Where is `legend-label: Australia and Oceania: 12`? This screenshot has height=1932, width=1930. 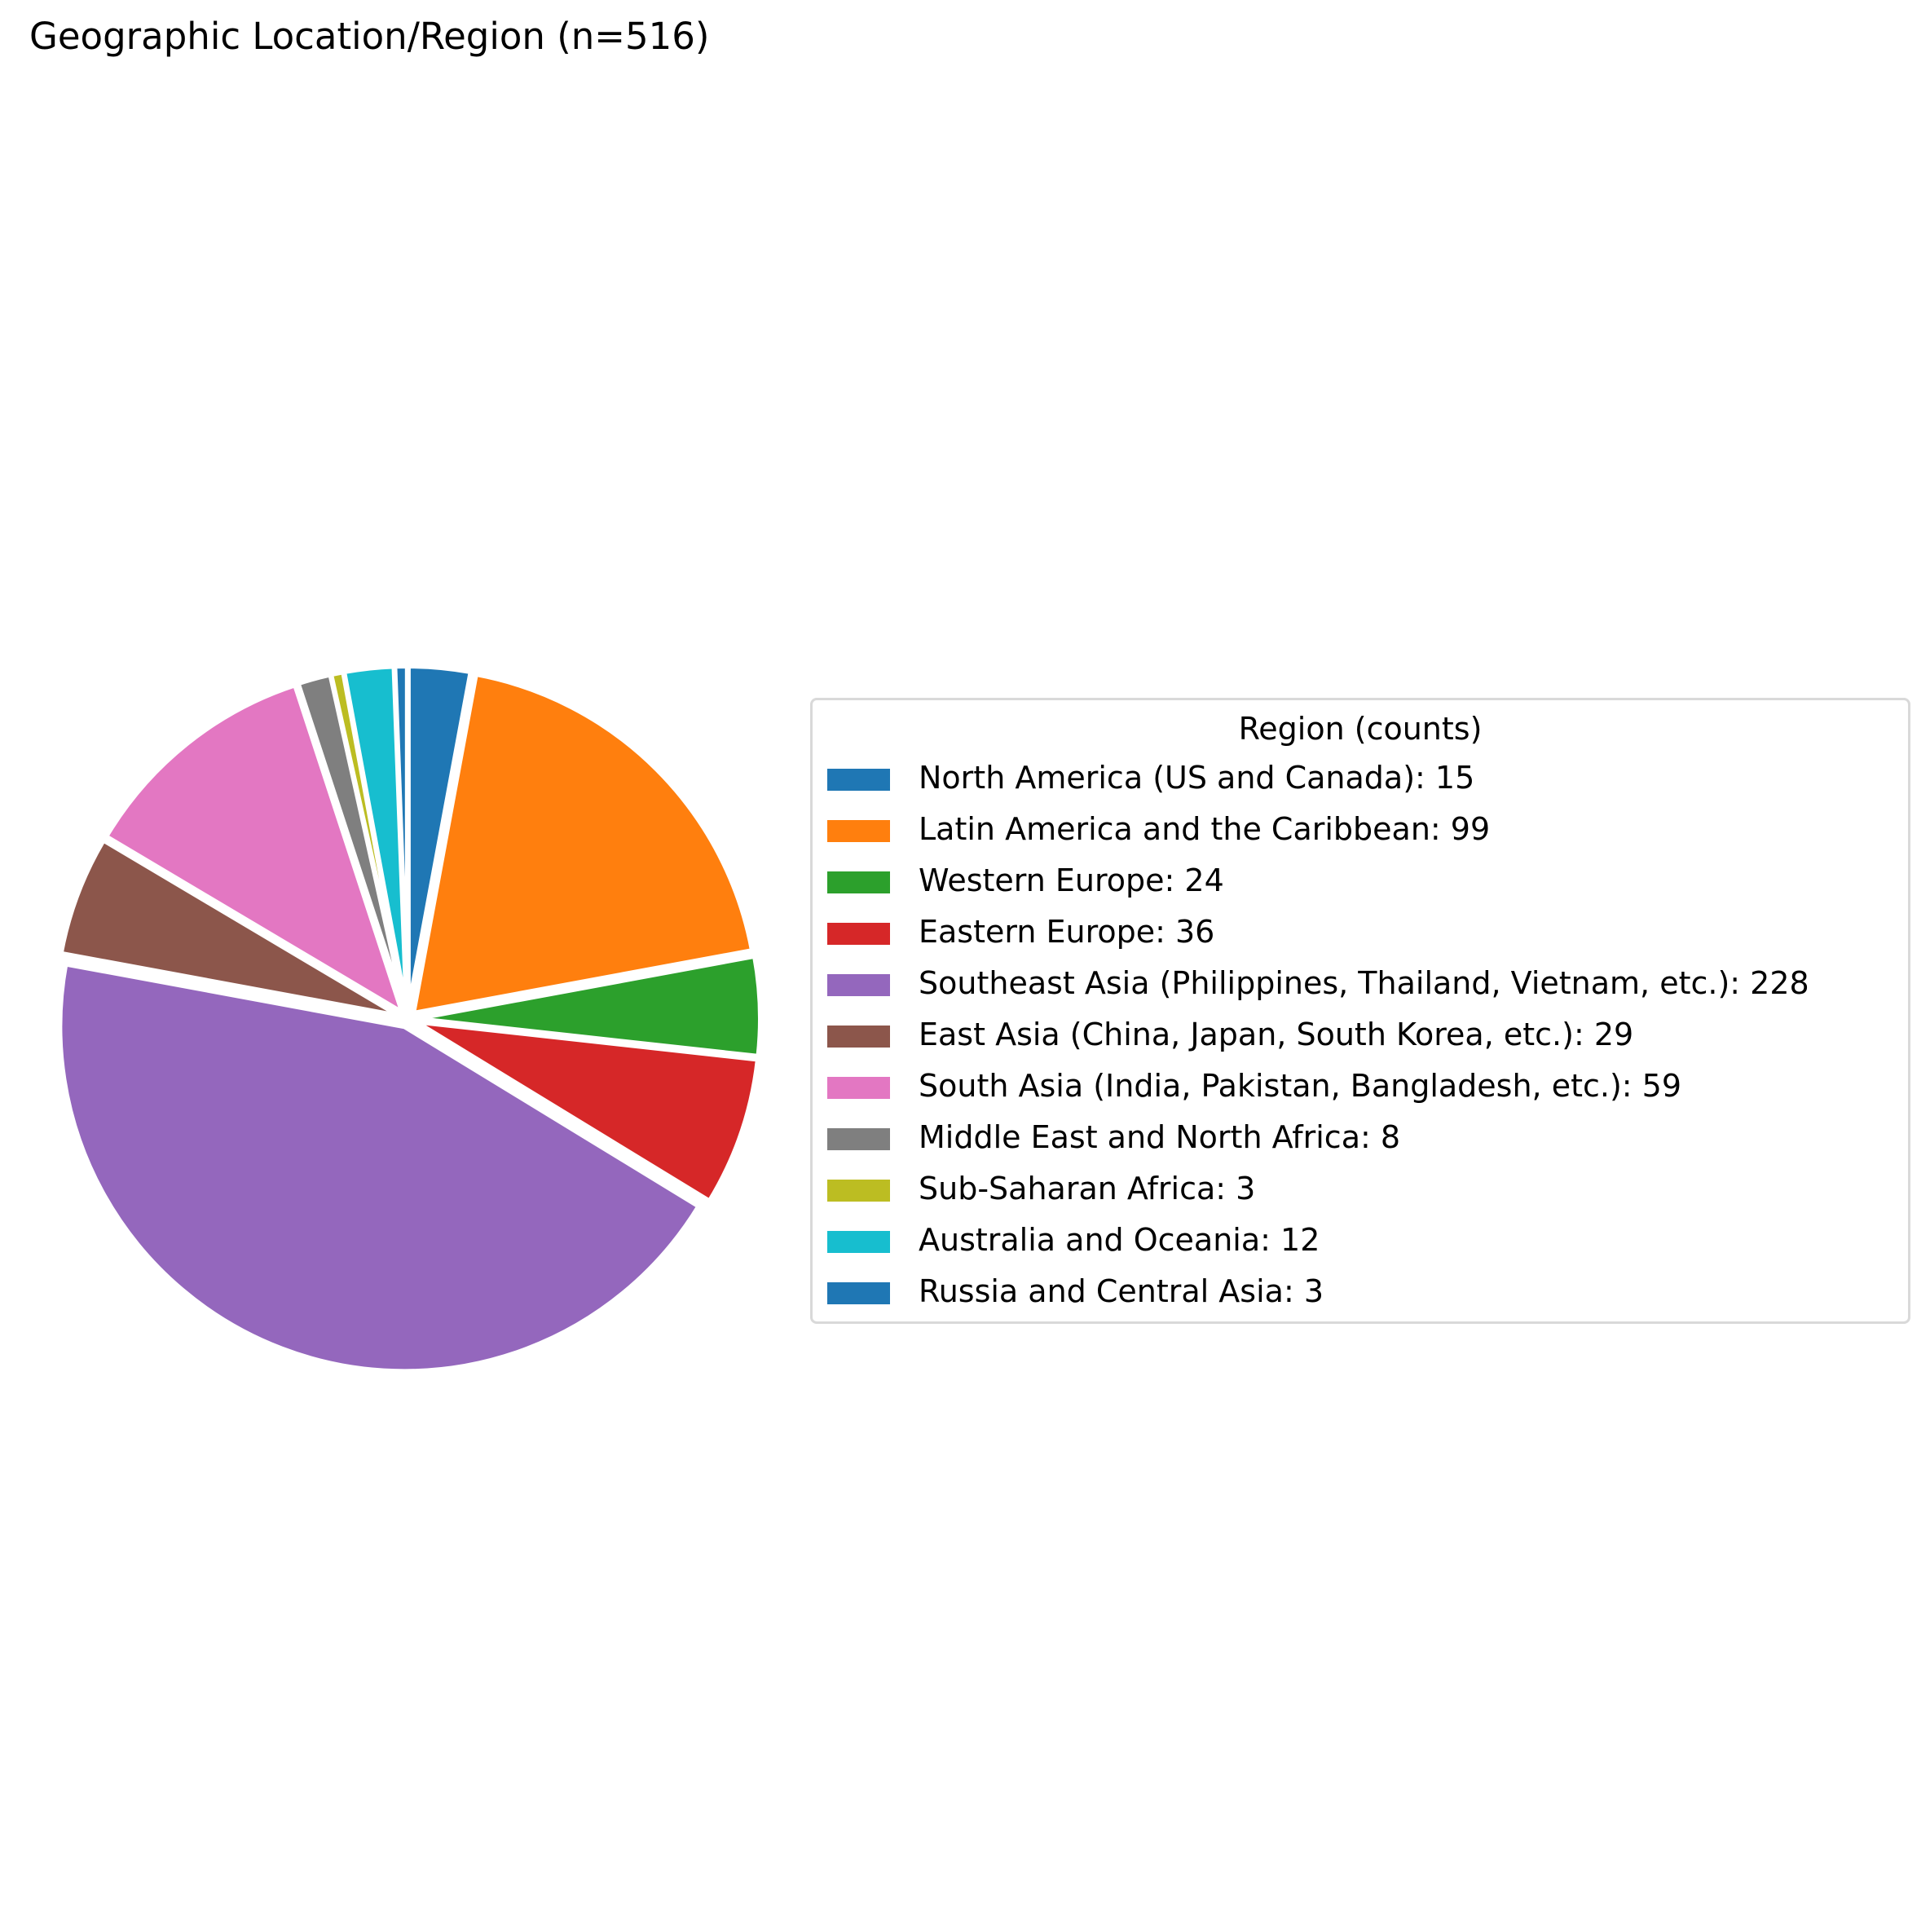
legend-label: Australia and Oceania: 12 is located at coordinates (1119, 1240).